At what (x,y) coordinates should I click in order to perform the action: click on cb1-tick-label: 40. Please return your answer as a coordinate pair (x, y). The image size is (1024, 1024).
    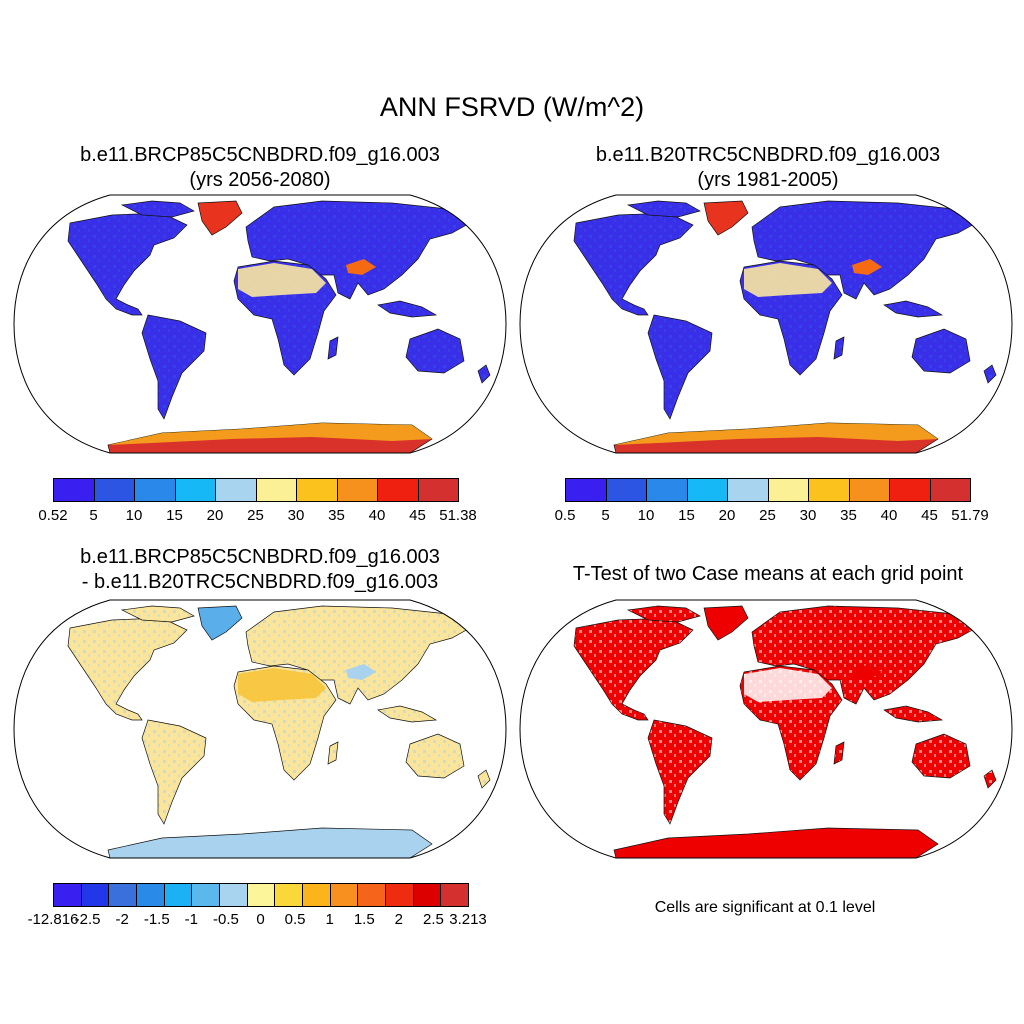
    Looking at the image, I should click on (377, 515).